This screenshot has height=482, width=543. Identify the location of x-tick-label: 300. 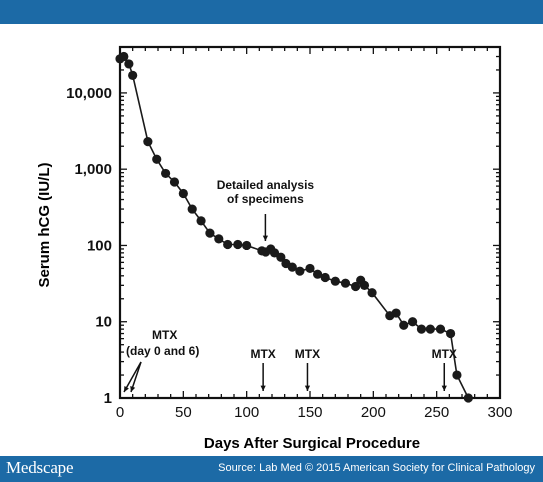
(499, 412).